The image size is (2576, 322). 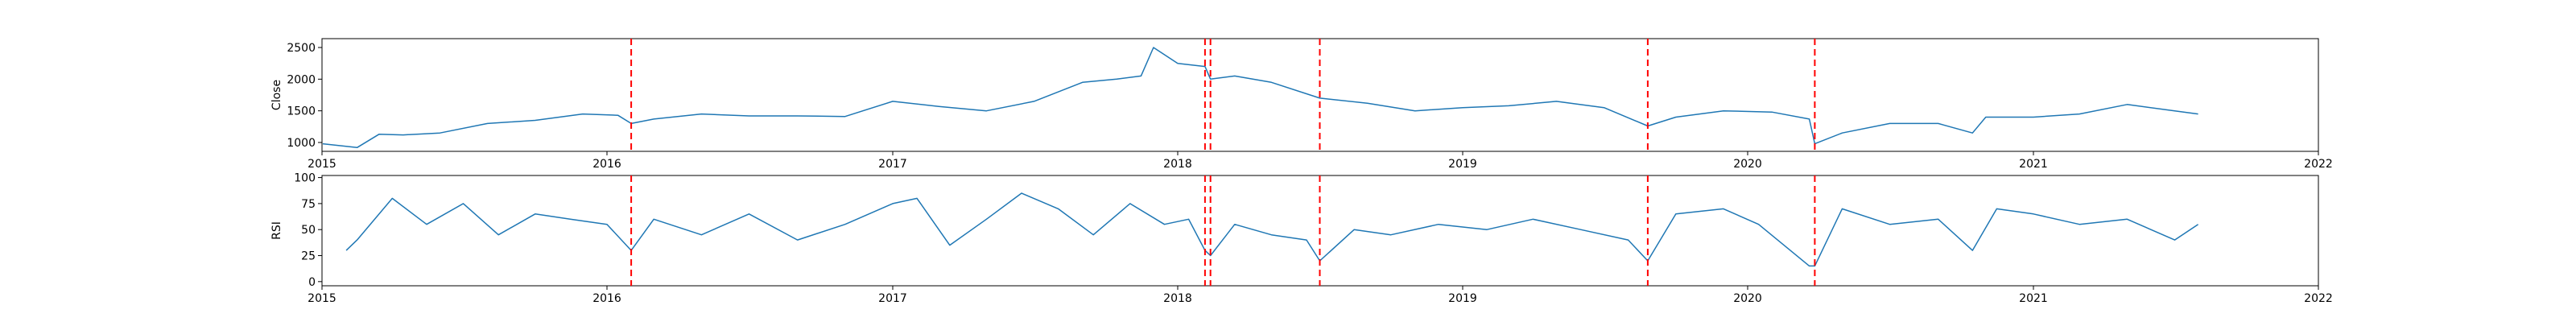 What do you see at coordinates (606, 164) in the screenshot?
I see `close-x-tick-label: 2016` at bounding box center [606, 164].